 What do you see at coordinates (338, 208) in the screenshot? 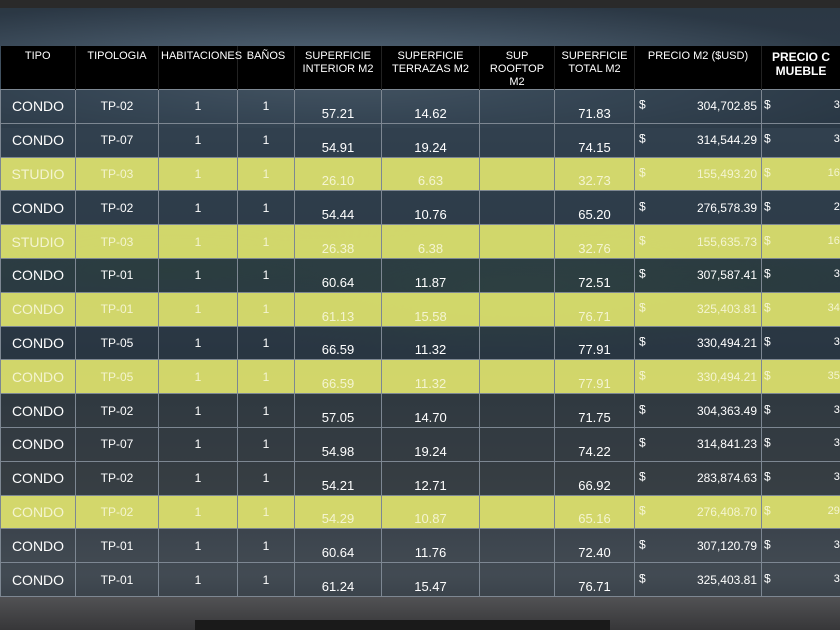
I see `cell-sup-interior: 54.44` at bounding box center [338, 208].